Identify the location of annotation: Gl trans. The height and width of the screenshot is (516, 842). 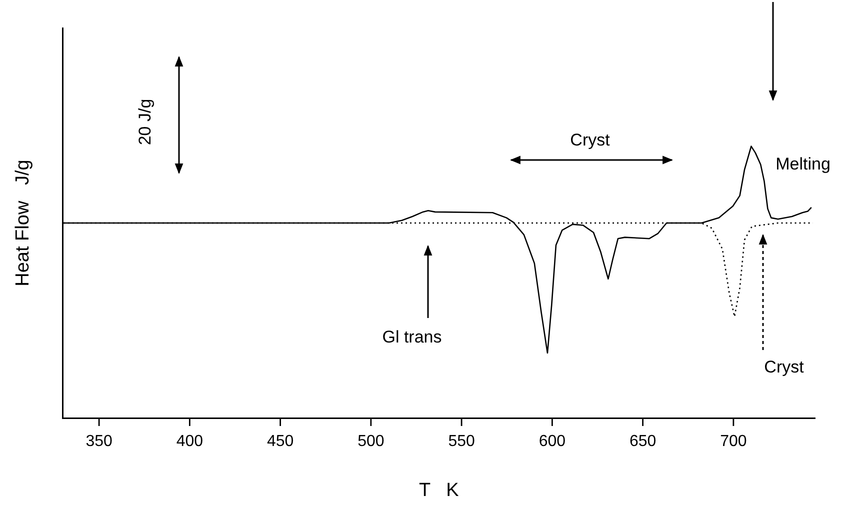
(412, 337).